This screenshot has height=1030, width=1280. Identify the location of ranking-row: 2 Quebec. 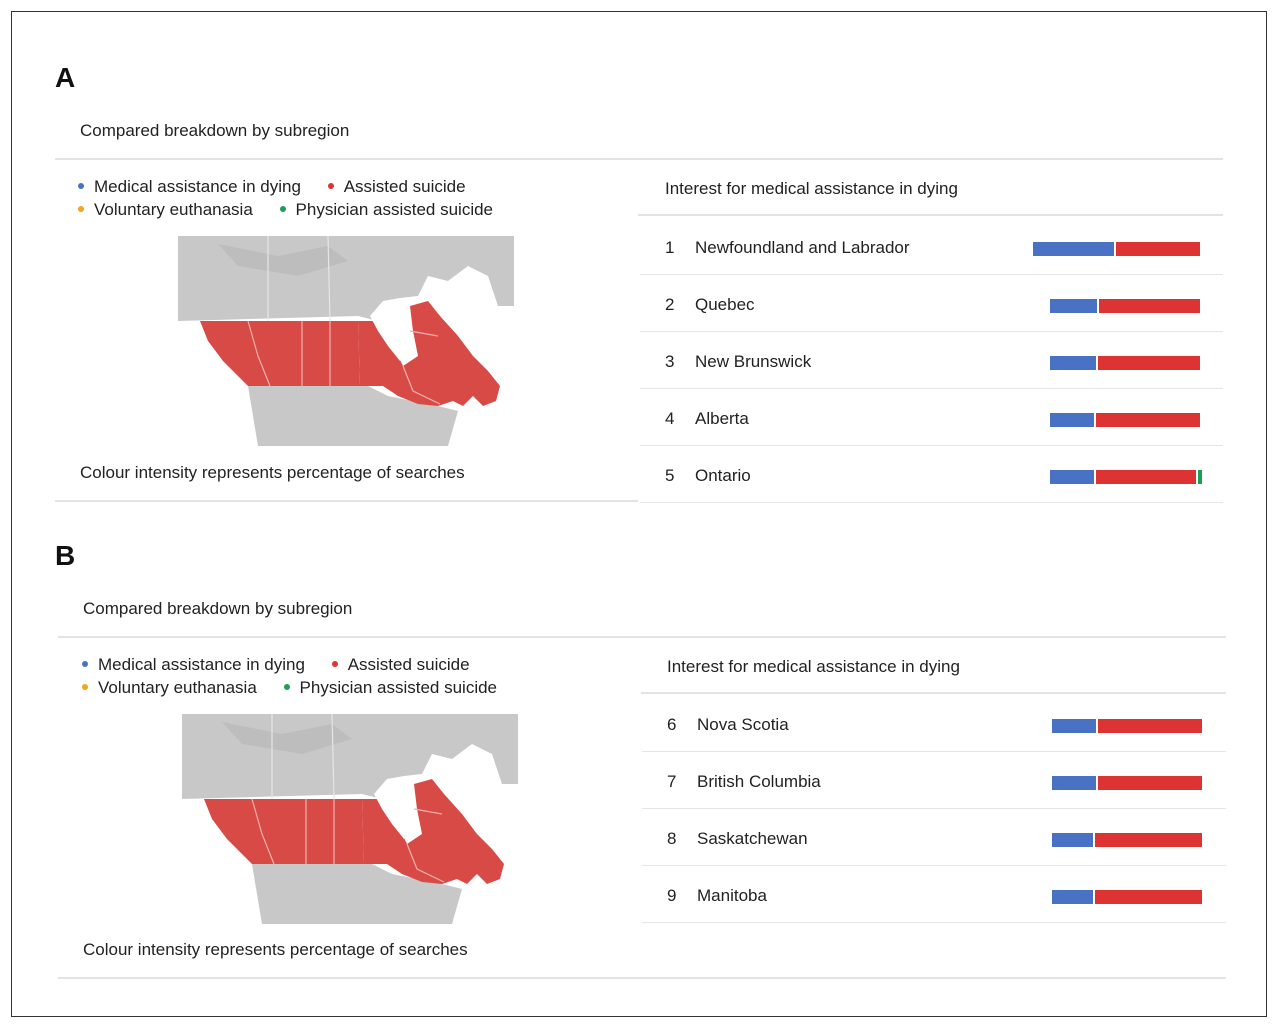
(931, 303).